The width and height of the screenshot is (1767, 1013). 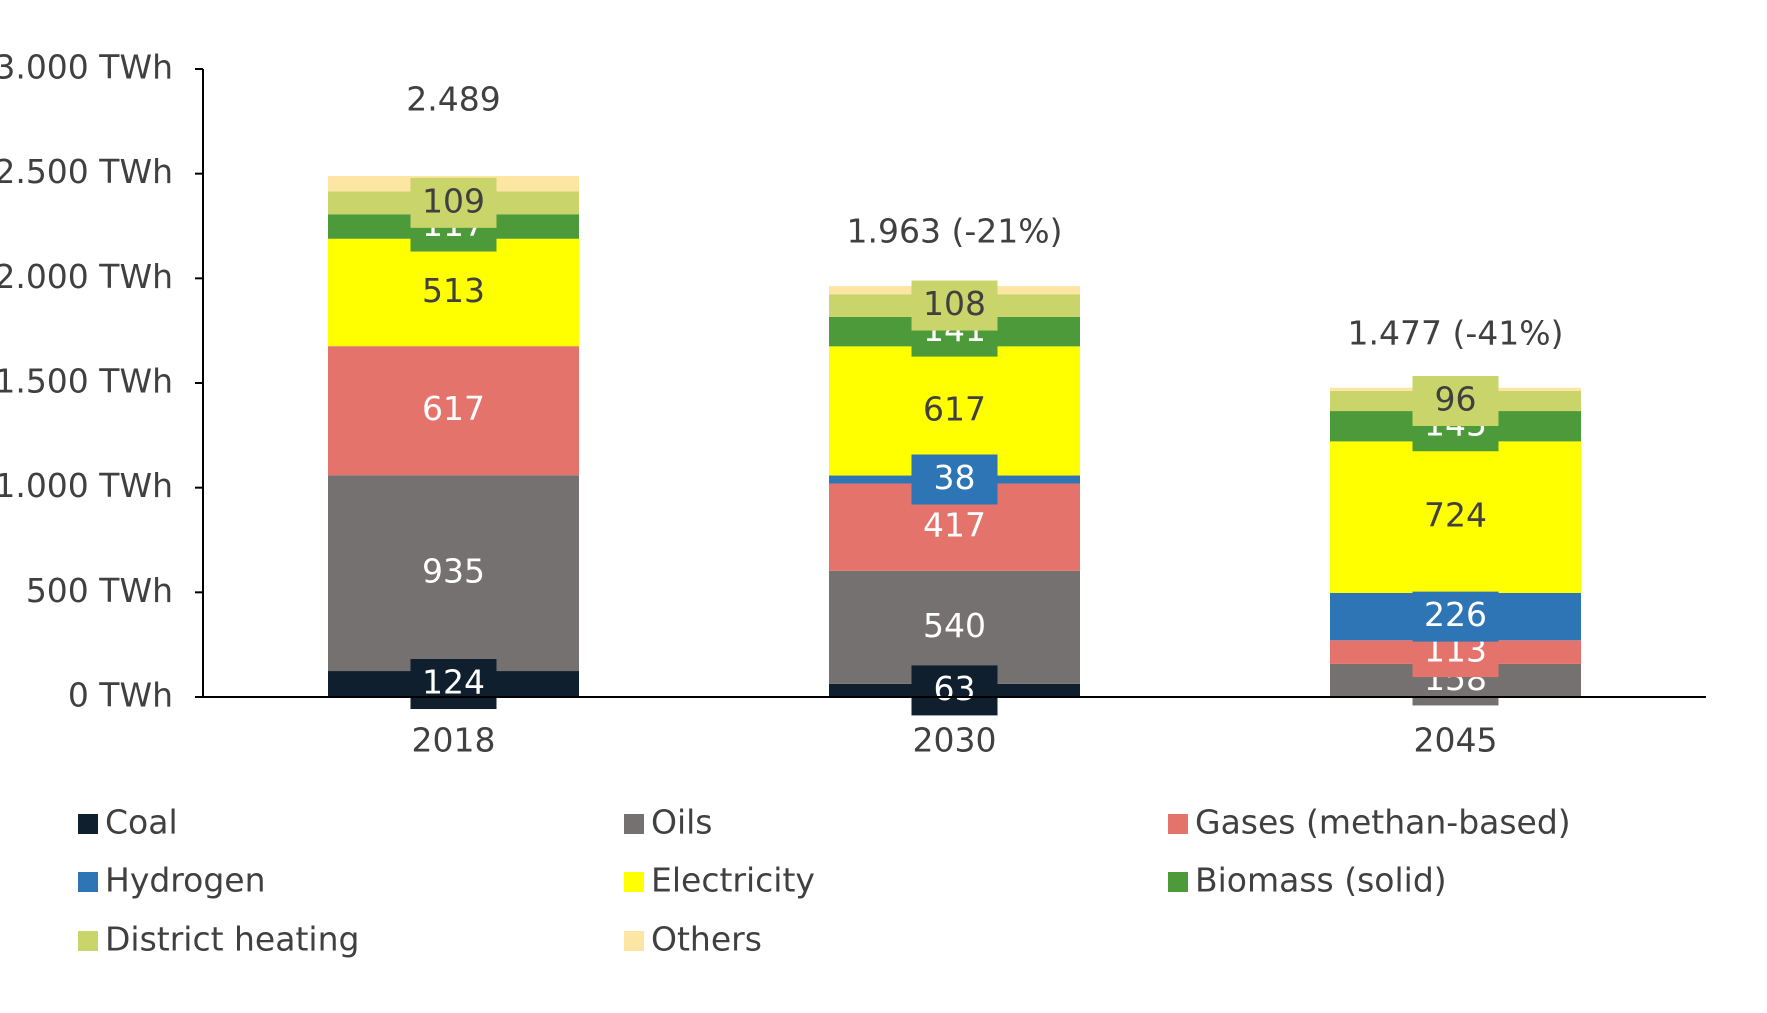 I want to click on data-label: 935, so click(x=453, y=571).